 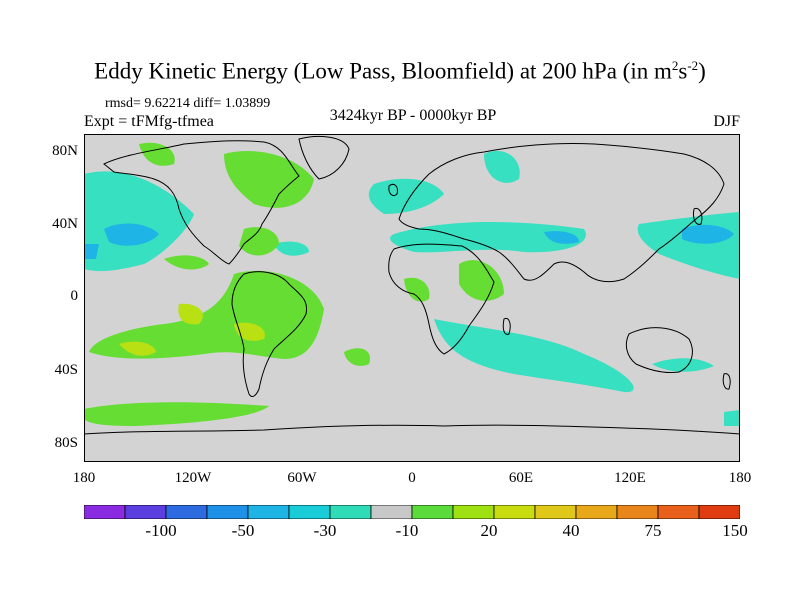 What do you see at coordinates (243, 530) in the screenshot?
I see `colorbar-label: -50` at bounding box center [243, 530].